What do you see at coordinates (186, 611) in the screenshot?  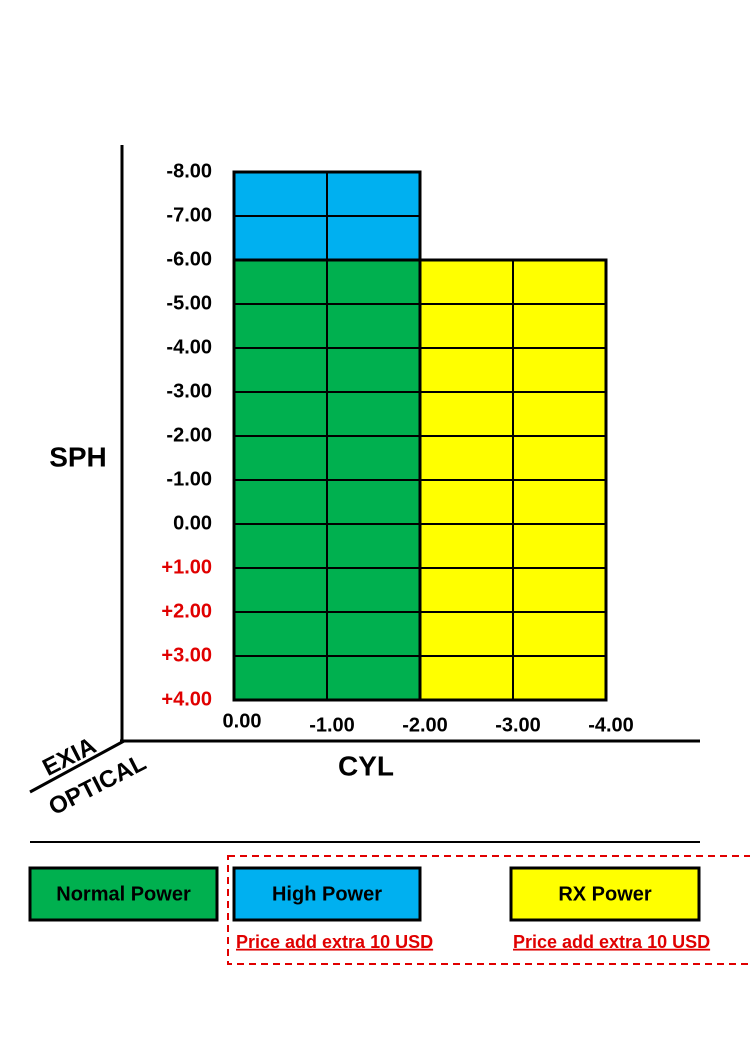 I see `y-tick-label: +2.00` at bounding box center [186, 611].